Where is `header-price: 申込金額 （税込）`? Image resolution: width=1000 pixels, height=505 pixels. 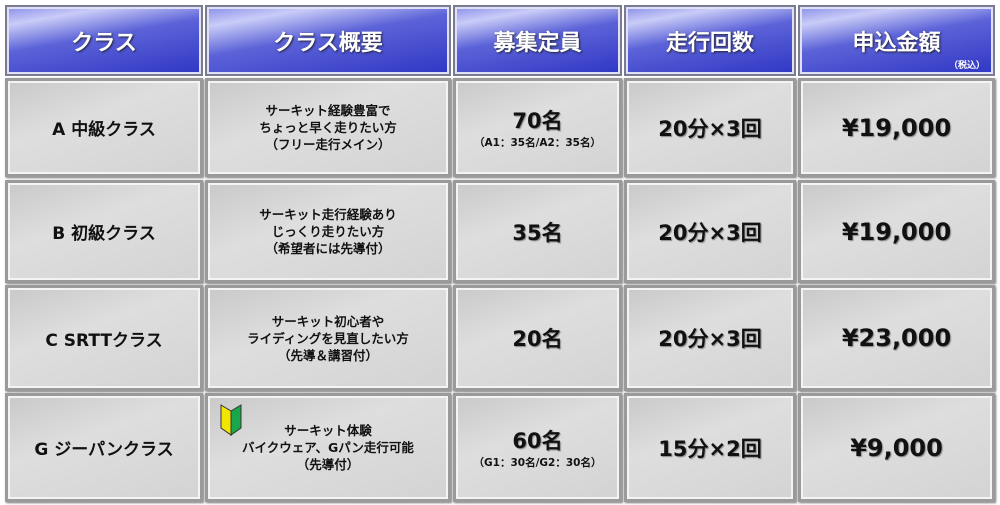
header-price: 申込金額 （税込） is located at coordinates (896, 40).